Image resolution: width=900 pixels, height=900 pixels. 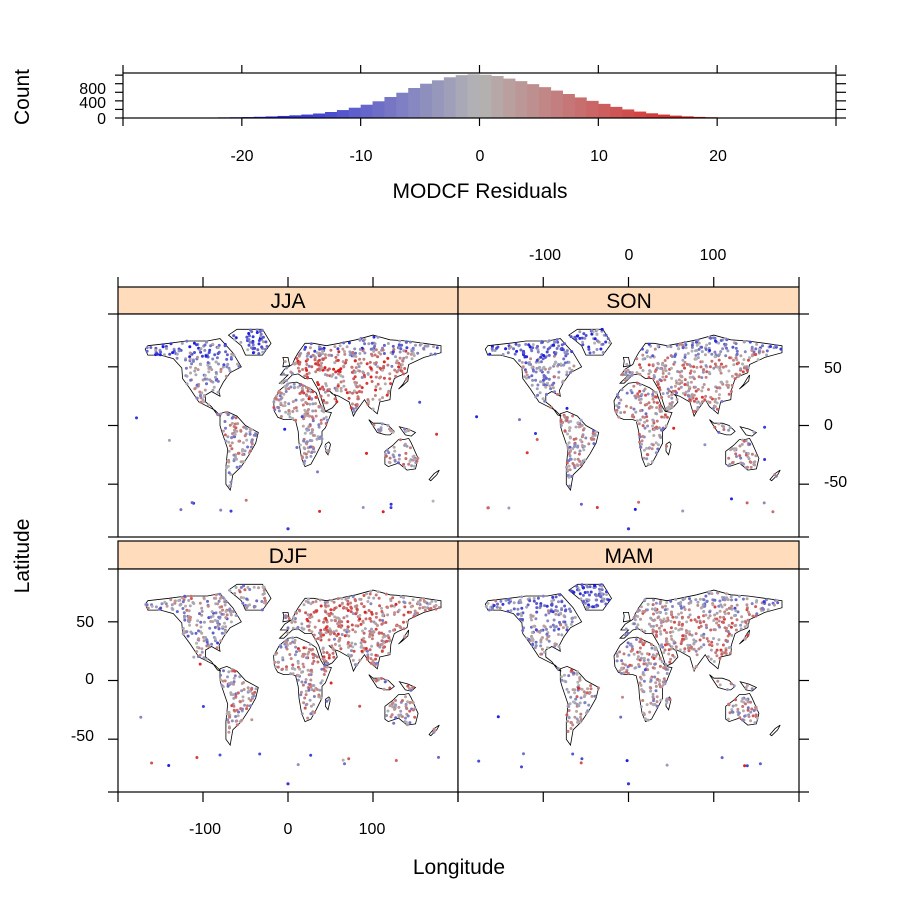 What do you see at coordinates (713, 255) in the screenshot?
I see `map-xtick-label-top-3: 100` at bounding box center [713, 255].